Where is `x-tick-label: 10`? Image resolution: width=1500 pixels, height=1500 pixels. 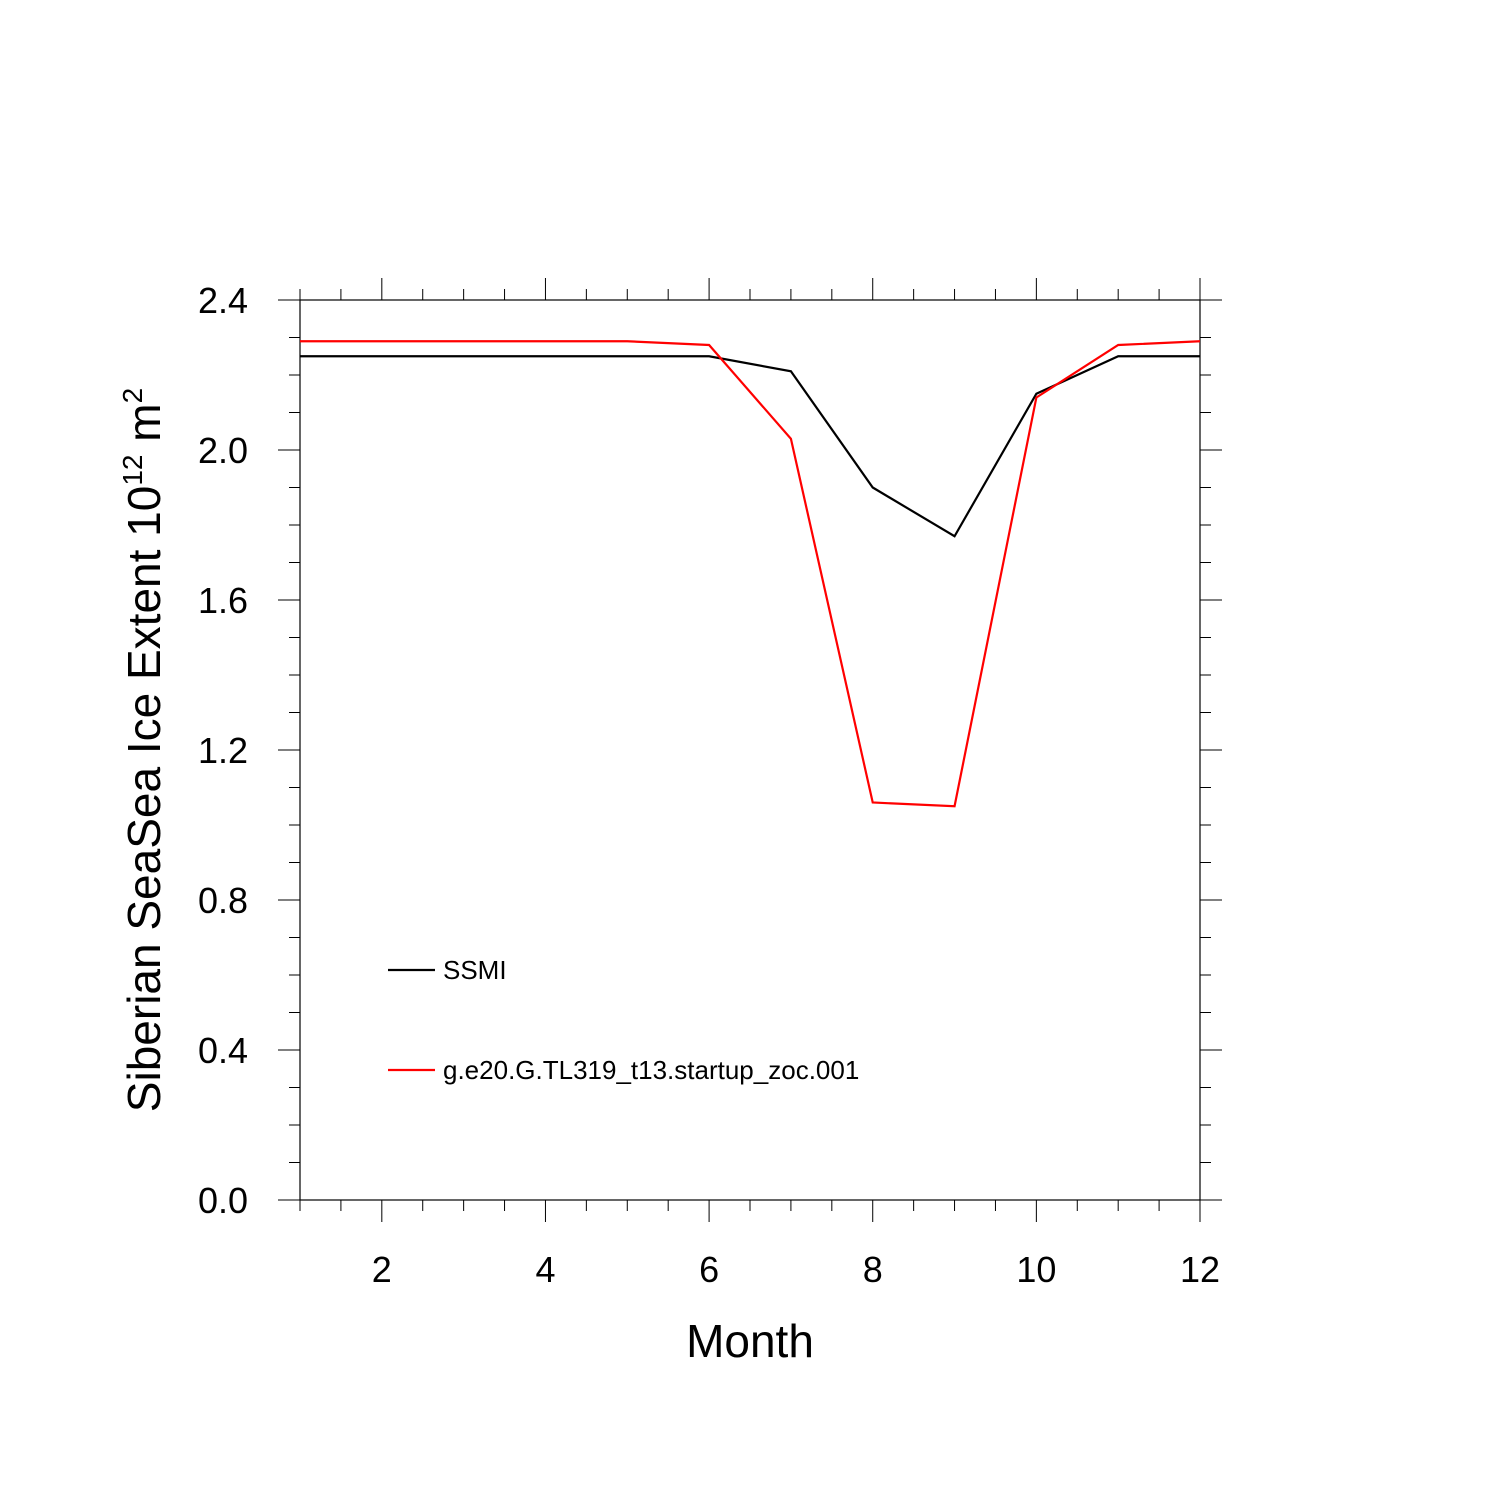 x-tick-label: 10 is located at coordinates (1036, 1269).